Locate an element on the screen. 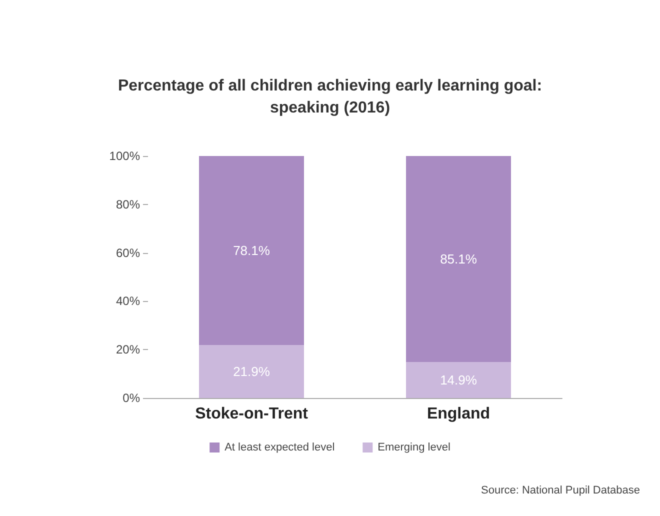 This screenshot has height=516, width=660. x-tick-label: England is located at coordinates (458, 414).